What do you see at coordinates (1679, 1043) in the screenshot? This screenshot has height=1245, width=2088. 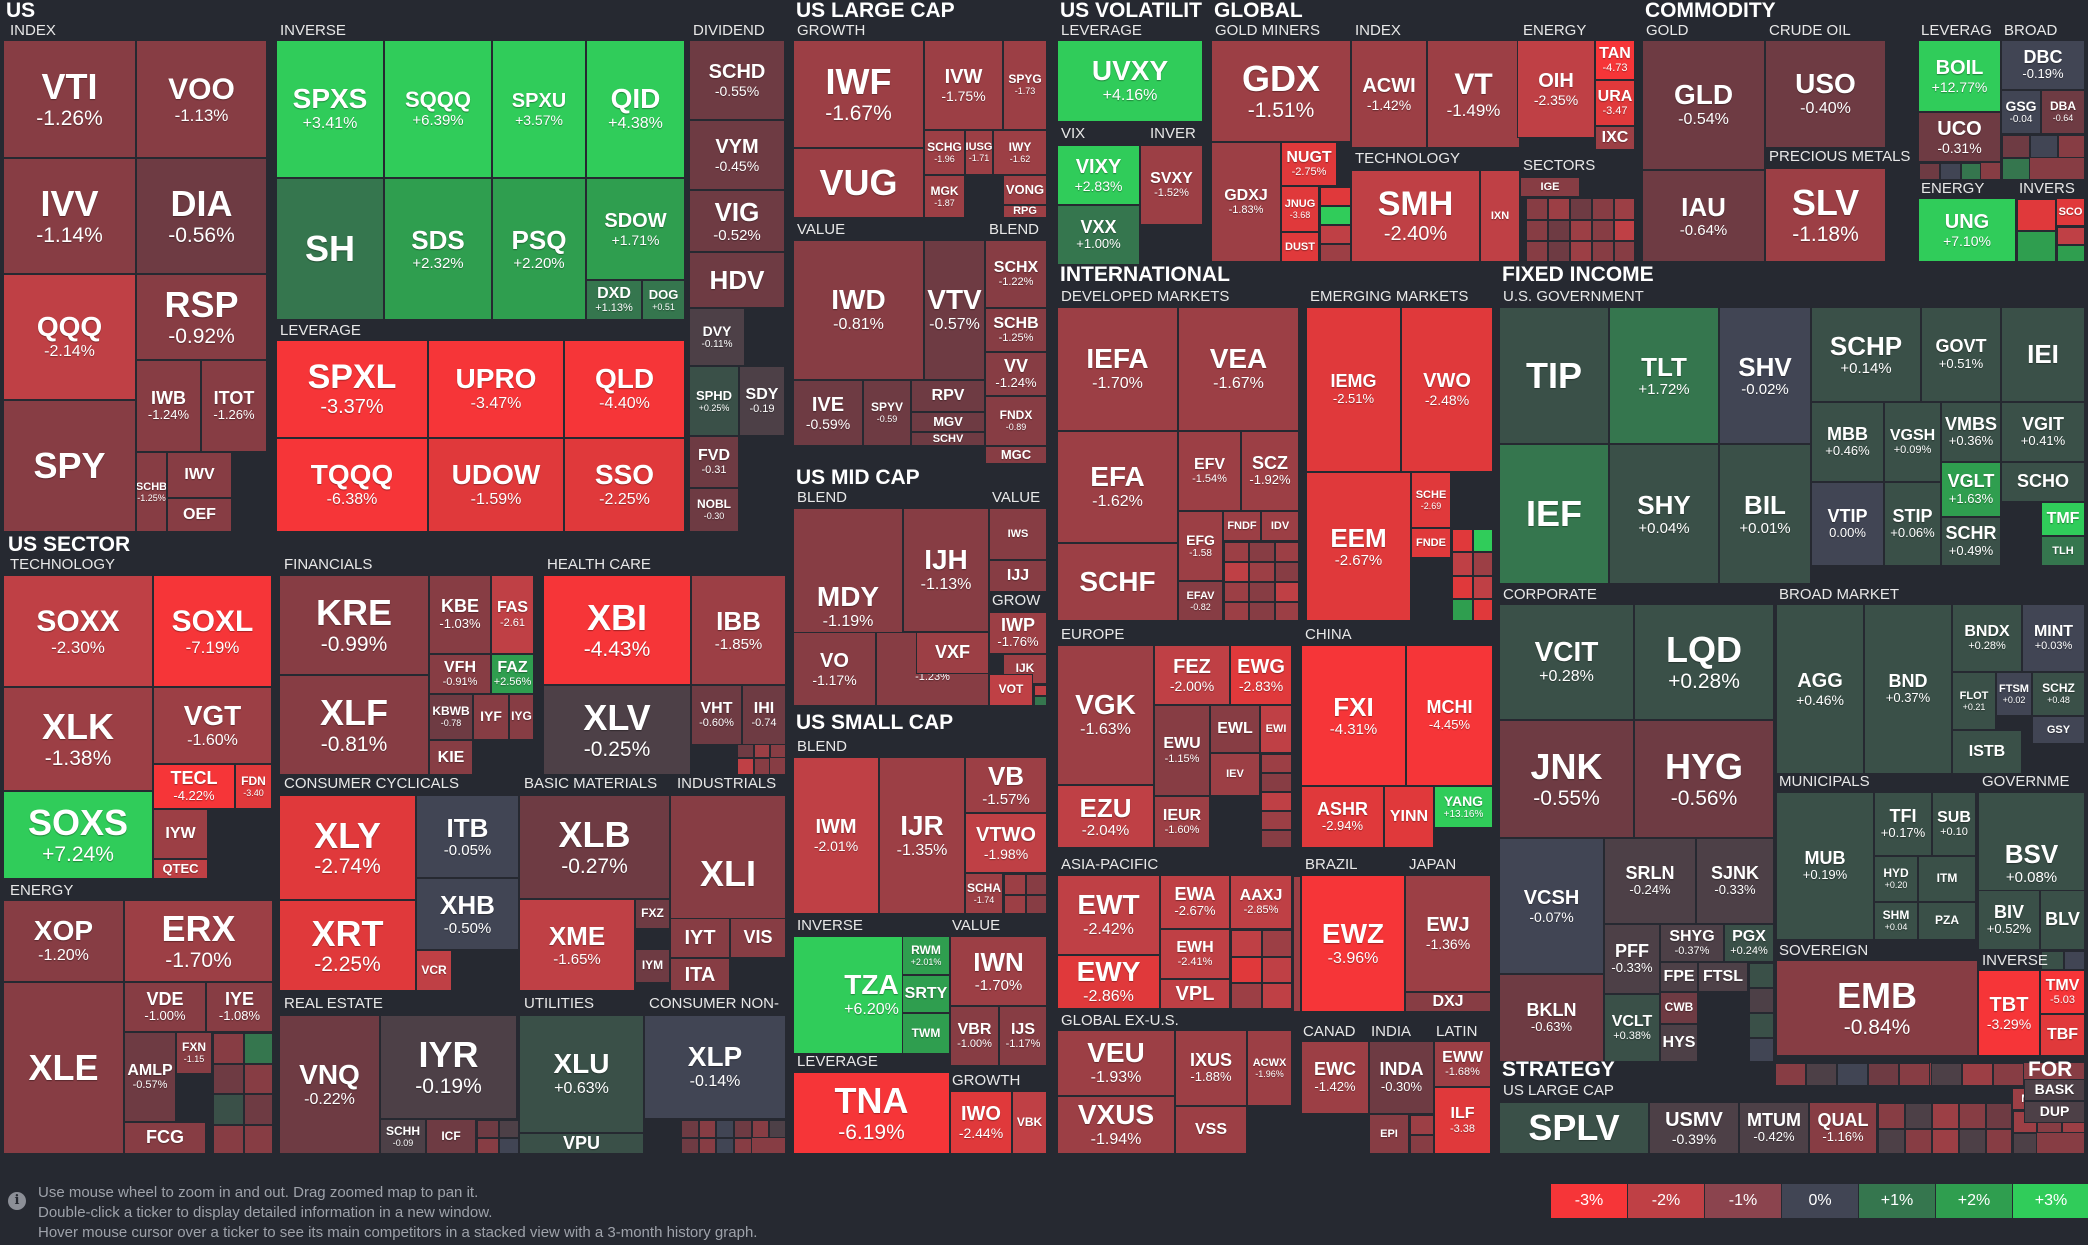 I see `ticker-tile-hys: HYS` at bounding box center [1679, 1043].